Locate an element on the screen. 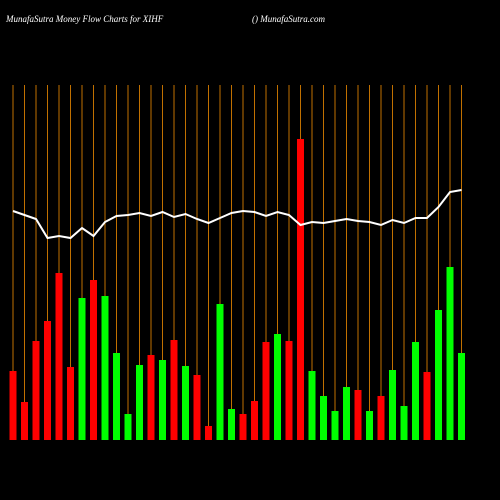  money-flow-line is located at coordinates (237, 214).